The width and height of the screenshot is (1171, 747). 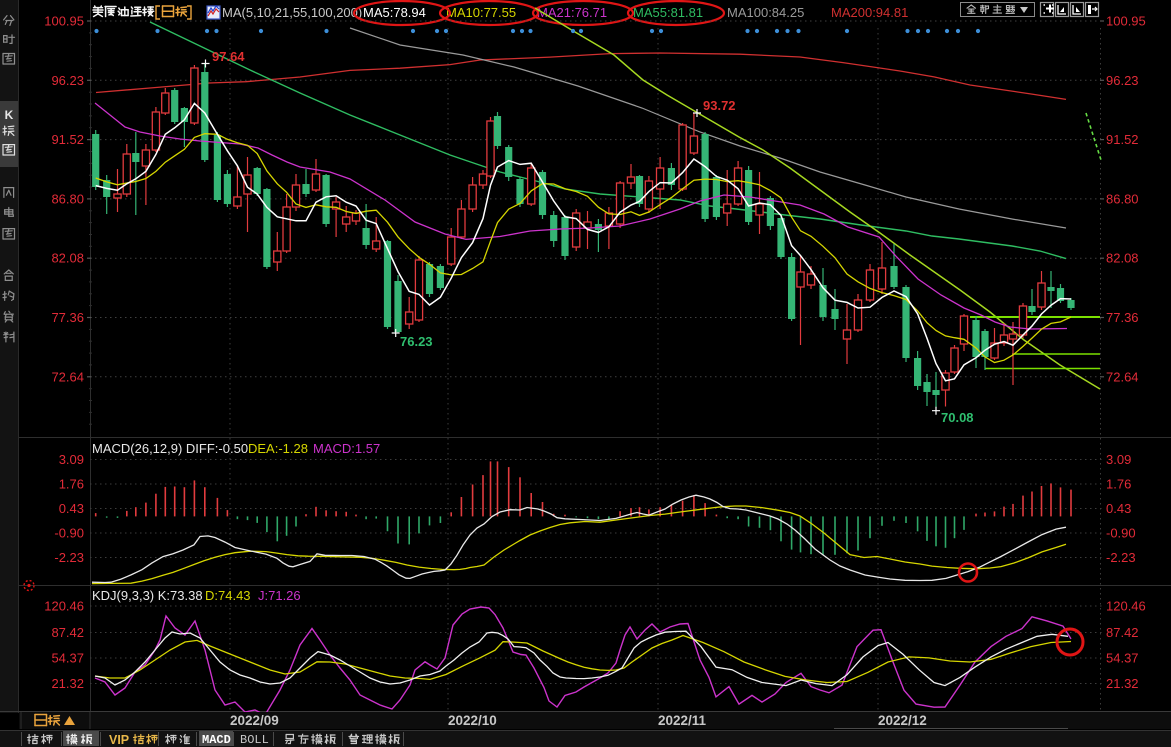 What do you see at coordinates (346, 448) in the screenshot?
I see `svg-text: MACD:1.57` at bounding box center [346, 448].